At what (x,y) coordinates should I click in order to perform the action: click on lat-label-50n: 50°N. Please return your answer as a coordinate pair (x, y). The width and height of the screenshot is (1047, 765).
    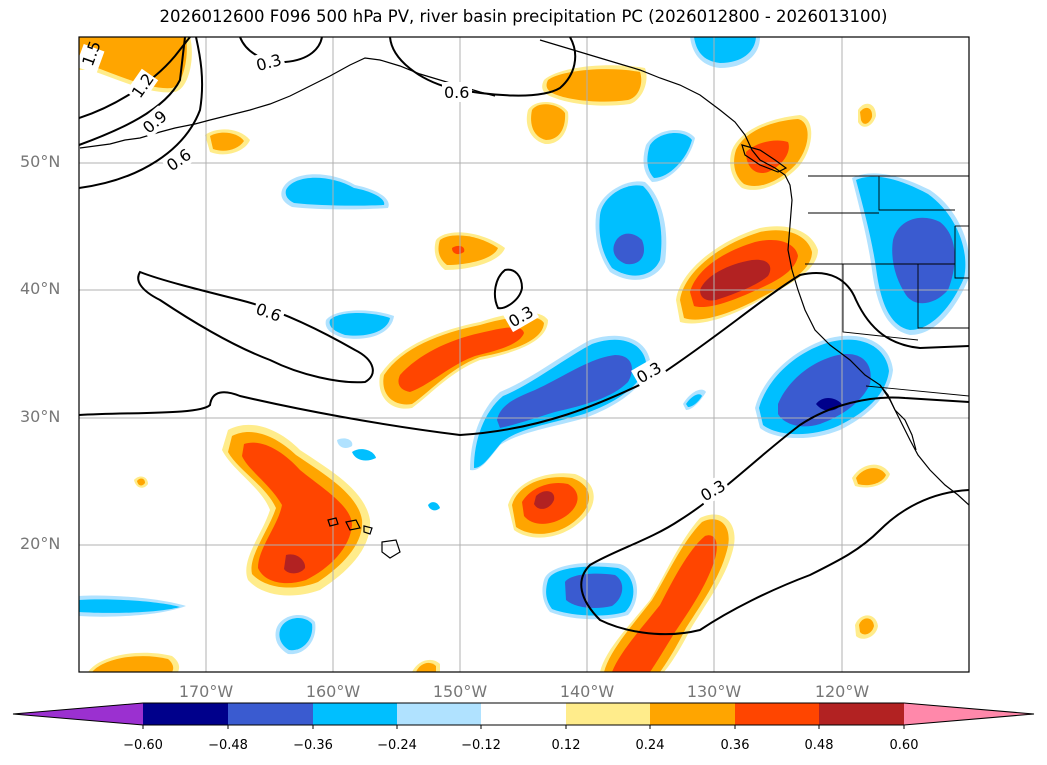
    Looking at the image, I should click on (40, 161).